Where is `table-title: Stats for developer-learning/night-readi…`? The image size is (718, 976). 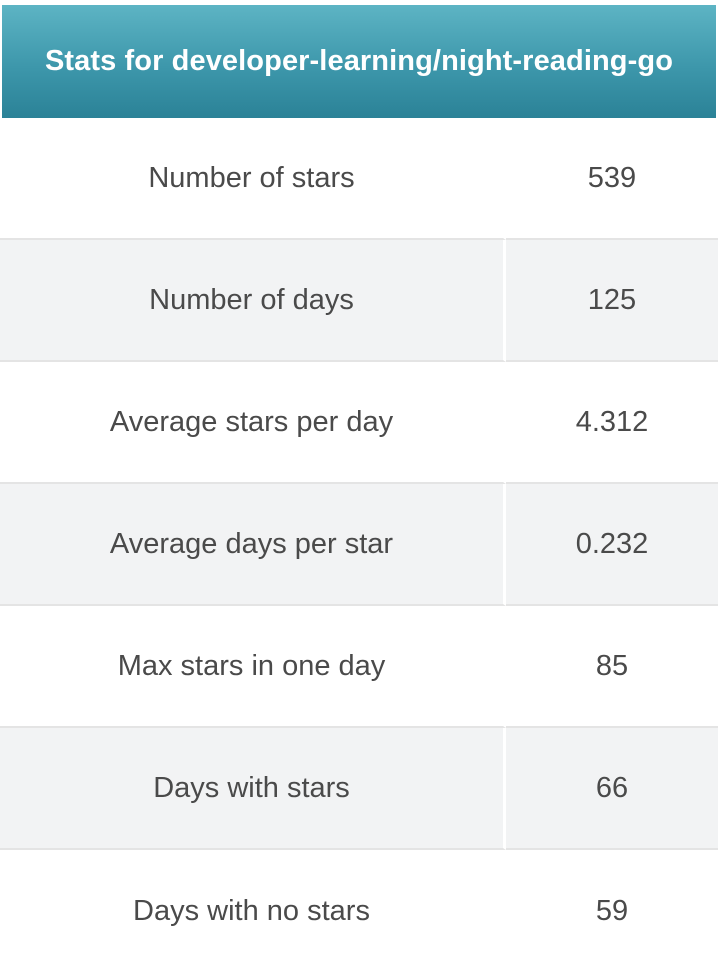 table-title: Stats for developer-learning/night-readi… is located at coordinates (359, 59).